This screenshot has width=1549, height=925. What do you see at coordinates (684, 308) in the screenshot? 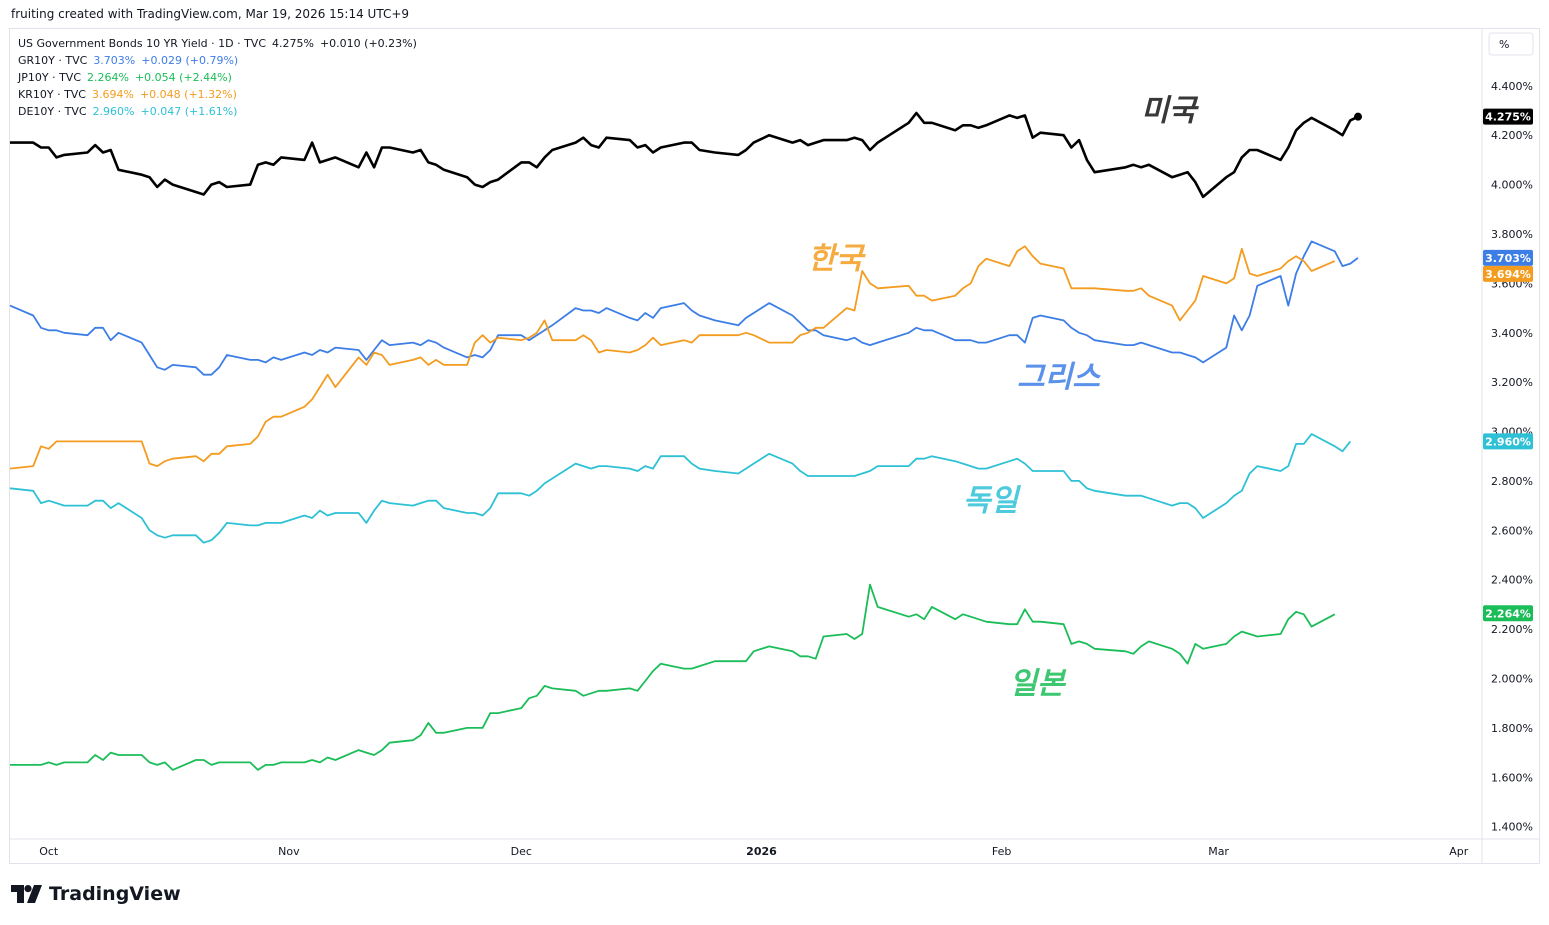
I see `series-line-gr` at bounding box center [684, 308].